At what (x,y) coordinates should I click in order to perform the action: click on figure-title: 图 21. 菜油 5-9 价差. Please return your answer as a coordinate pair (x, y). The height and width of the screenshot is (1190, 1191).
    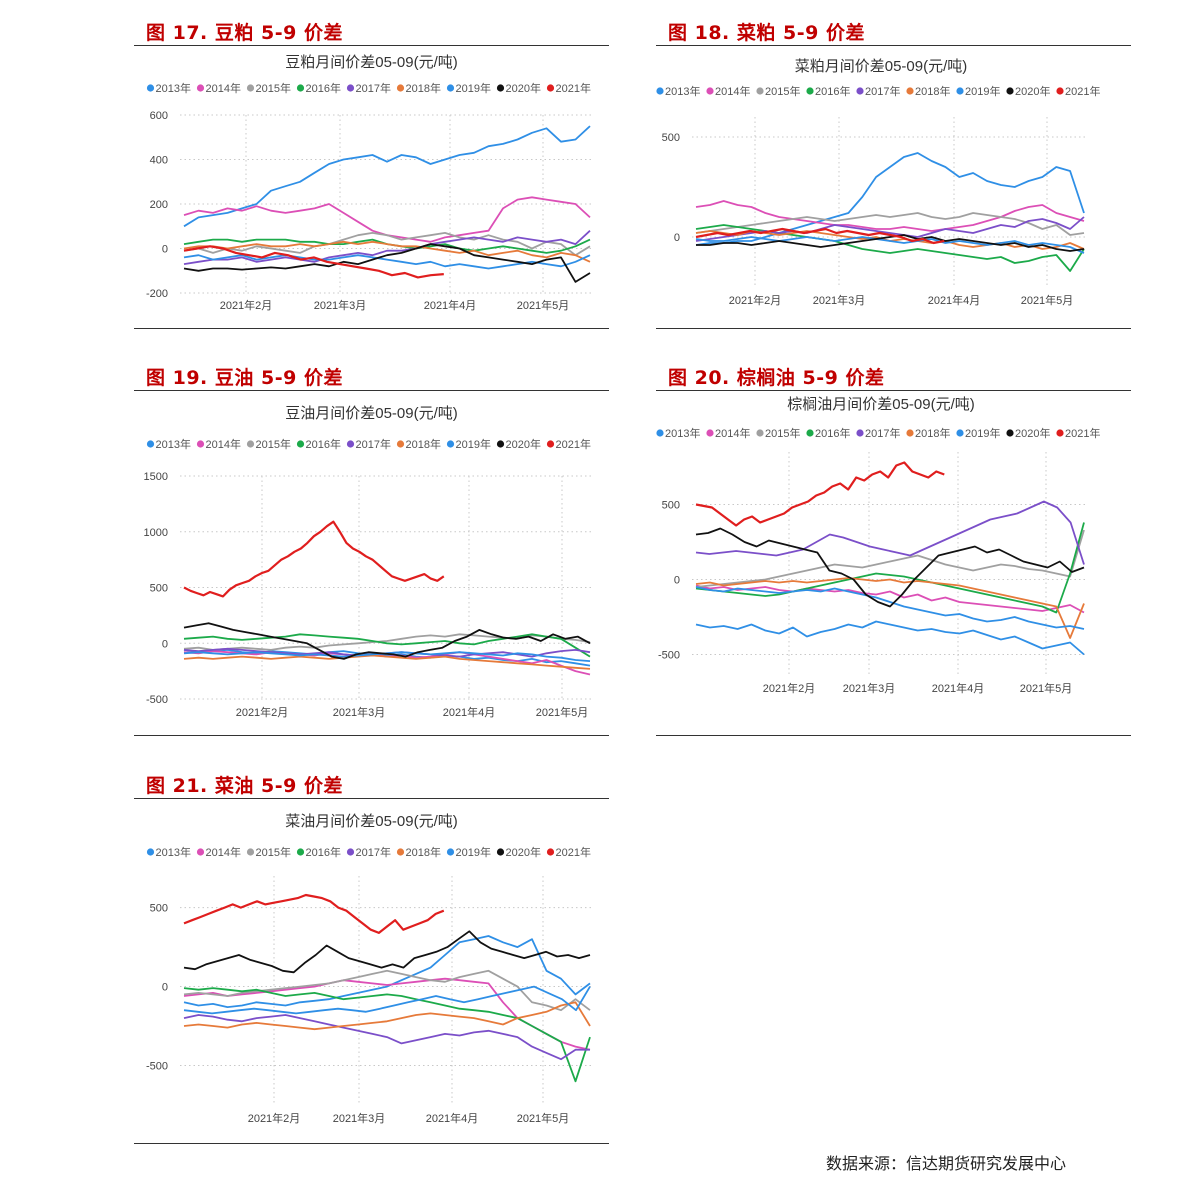
    Looking at the image, I should click on (244, 786).